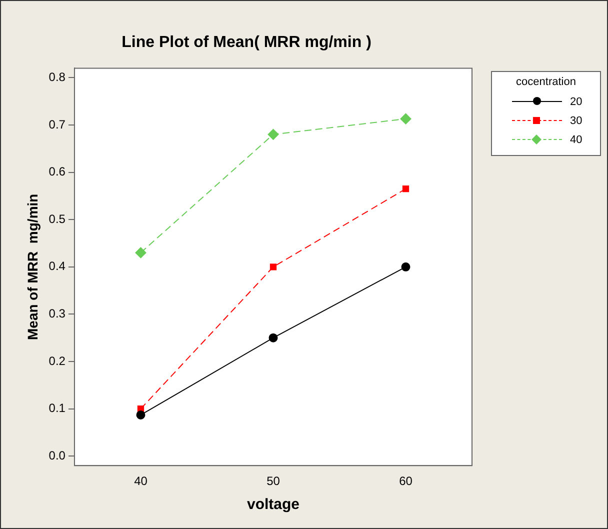  What do you see at coordinates (57, 266) in the screenshot?
I see `y-tick-label: 0.4` at bounding box center [57, 266].